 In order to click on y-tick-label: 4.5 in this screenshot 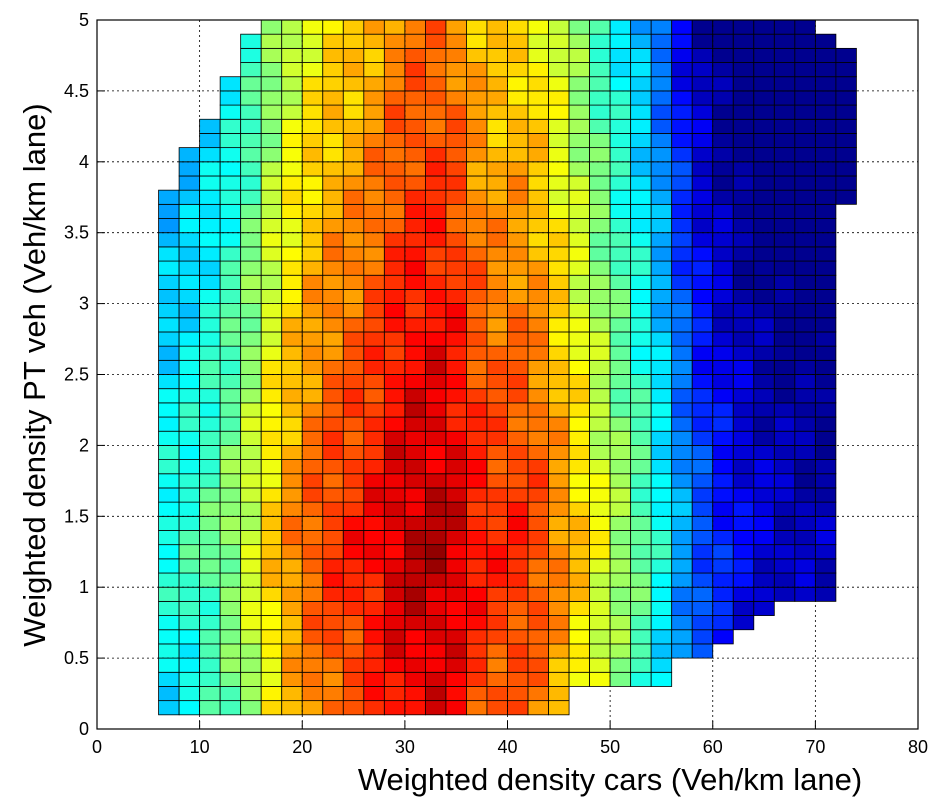, I will do `click(76, 91)`.